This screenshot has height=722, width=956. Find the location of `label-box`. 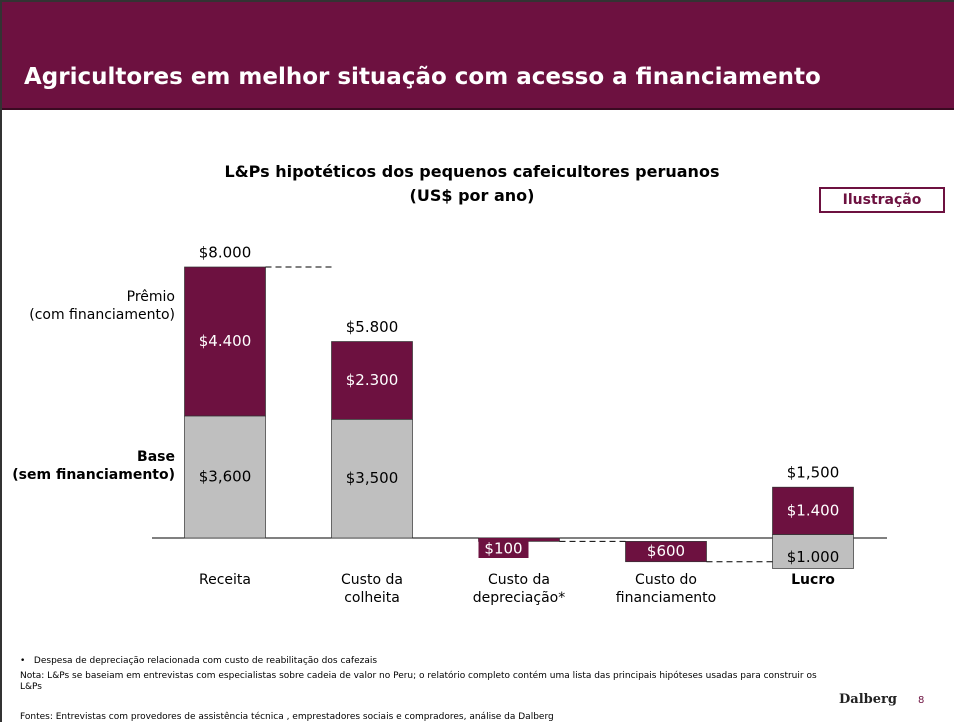

label-box is located at coordinates (503, 548).